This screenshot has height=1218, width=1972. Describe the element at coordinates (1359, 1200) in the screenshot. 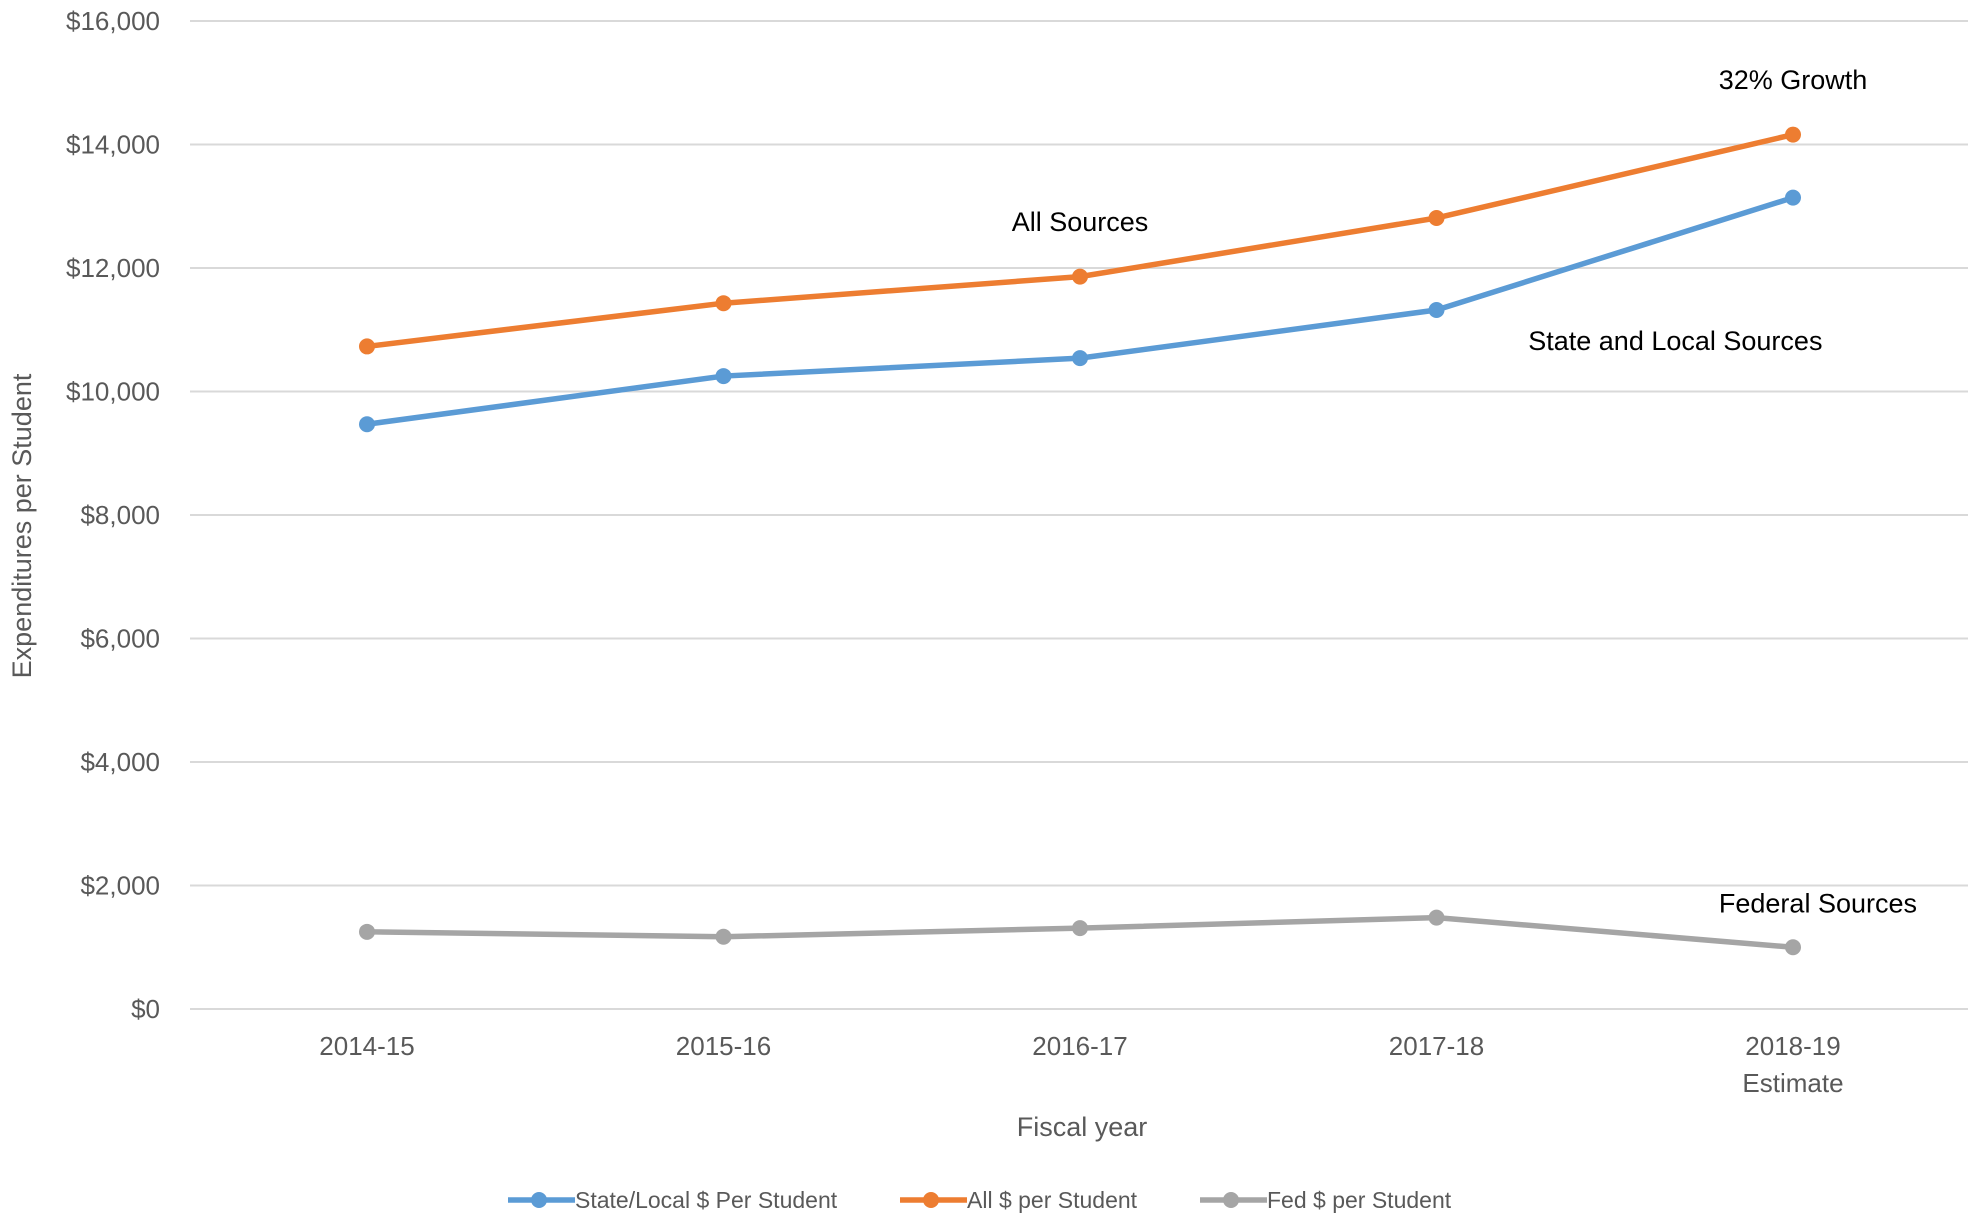

I see `legend-label: Fed $ per Student` at that location.